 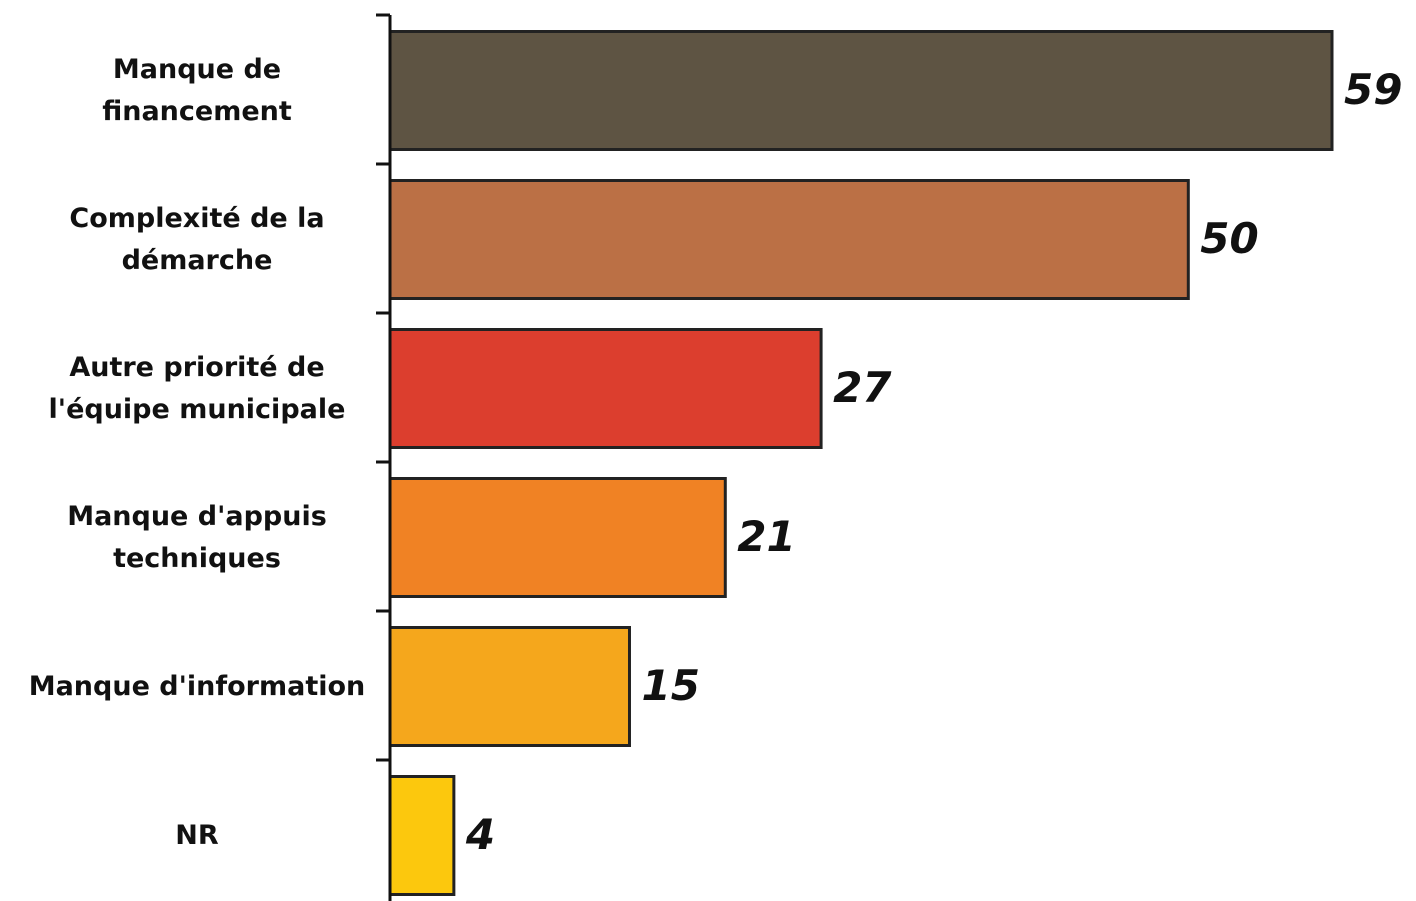 I want to click on value-label: 21, so click(x=766, y=536).